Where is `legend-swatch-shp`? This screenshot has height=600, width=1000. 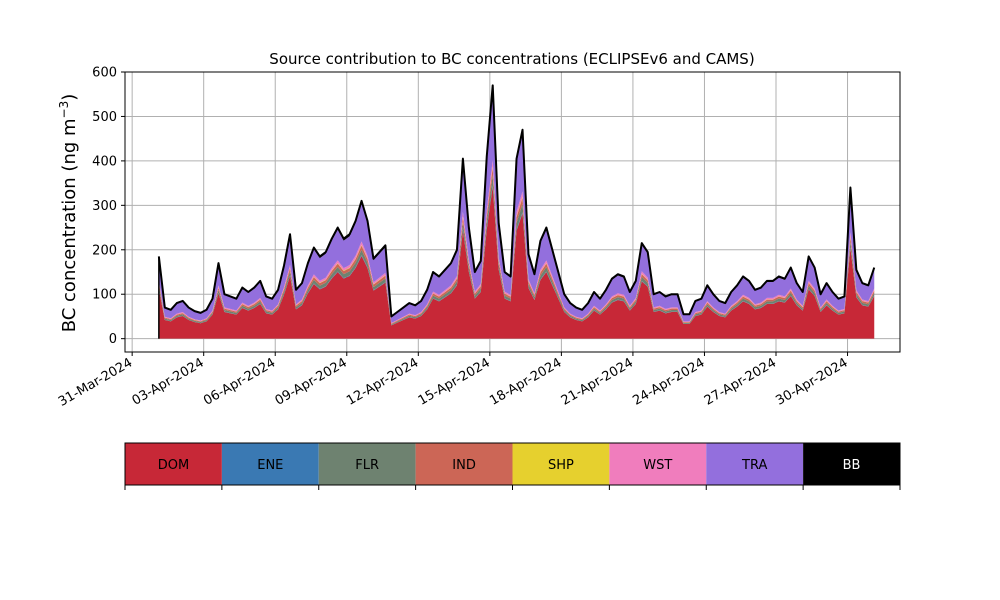 legend-swatch-shp is located at coordinates (561, 464).